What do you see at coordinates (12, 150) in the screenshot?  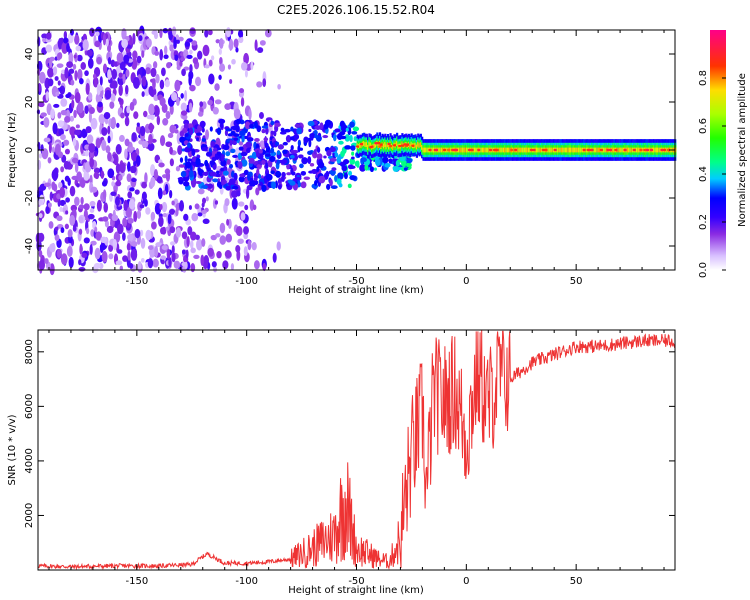 I see `spectrogram-y-label: Frequency (Hz)` at bounding box center [12, 150].